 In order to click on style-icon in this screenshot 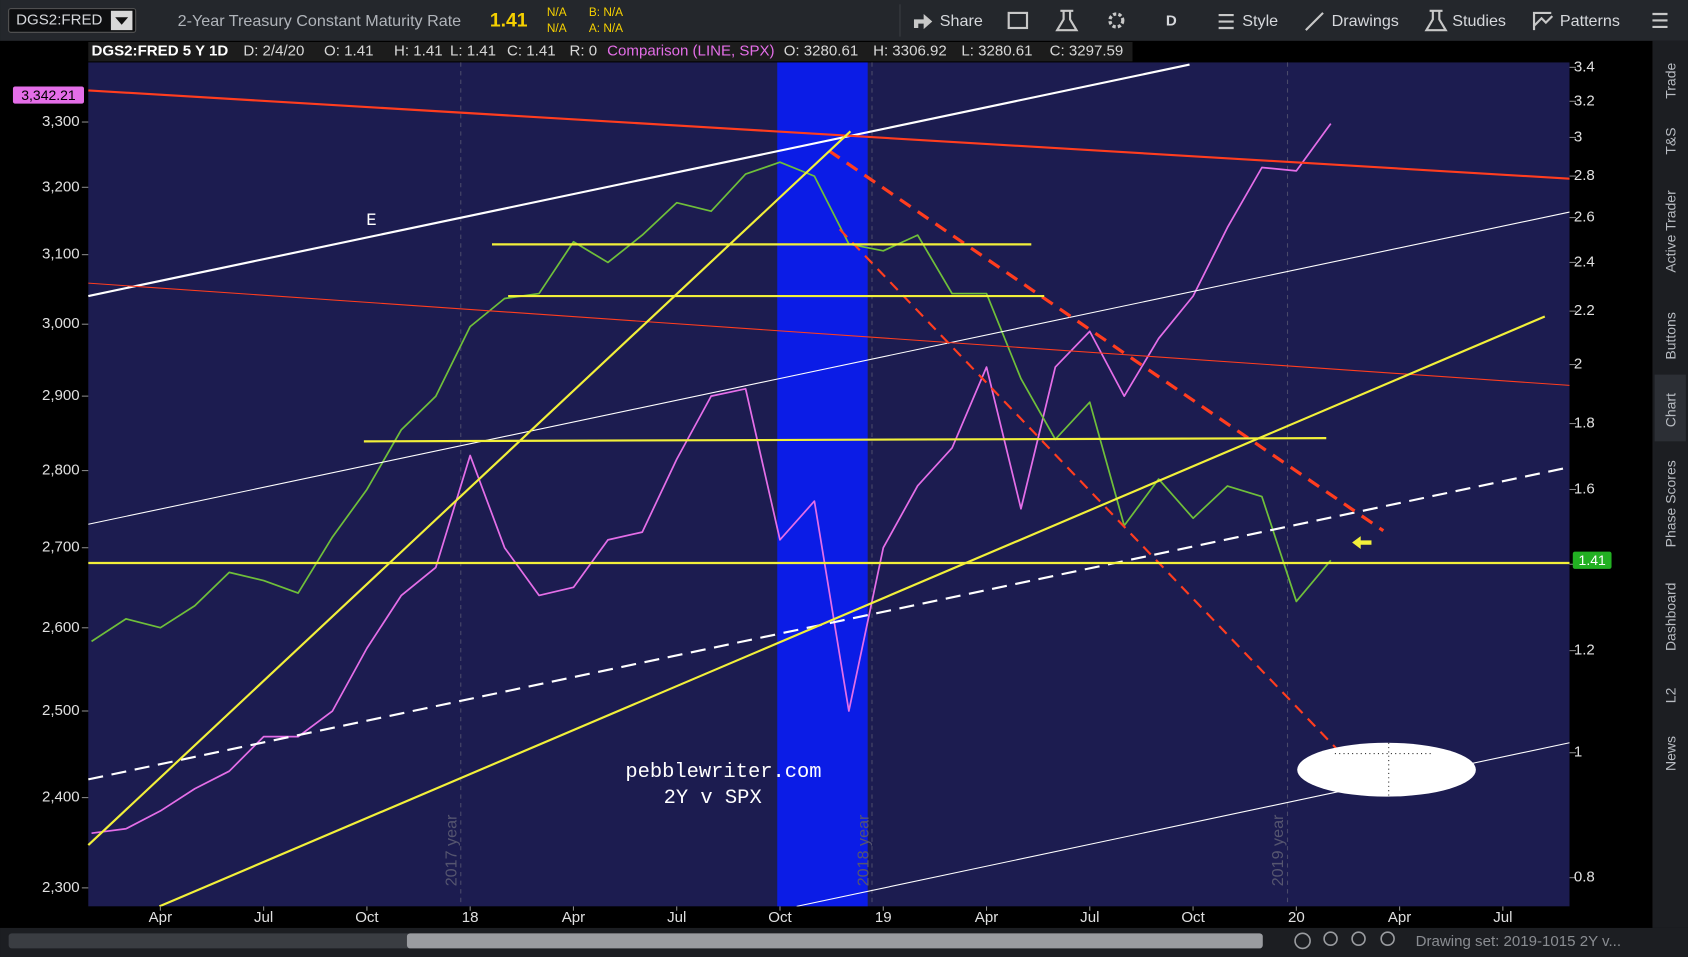, I will do `click(1226, 21)`.